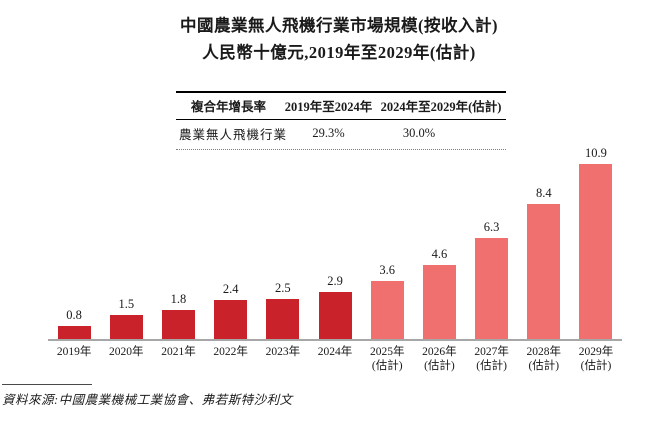  I want to click on bar-2025, so click(387, 310).